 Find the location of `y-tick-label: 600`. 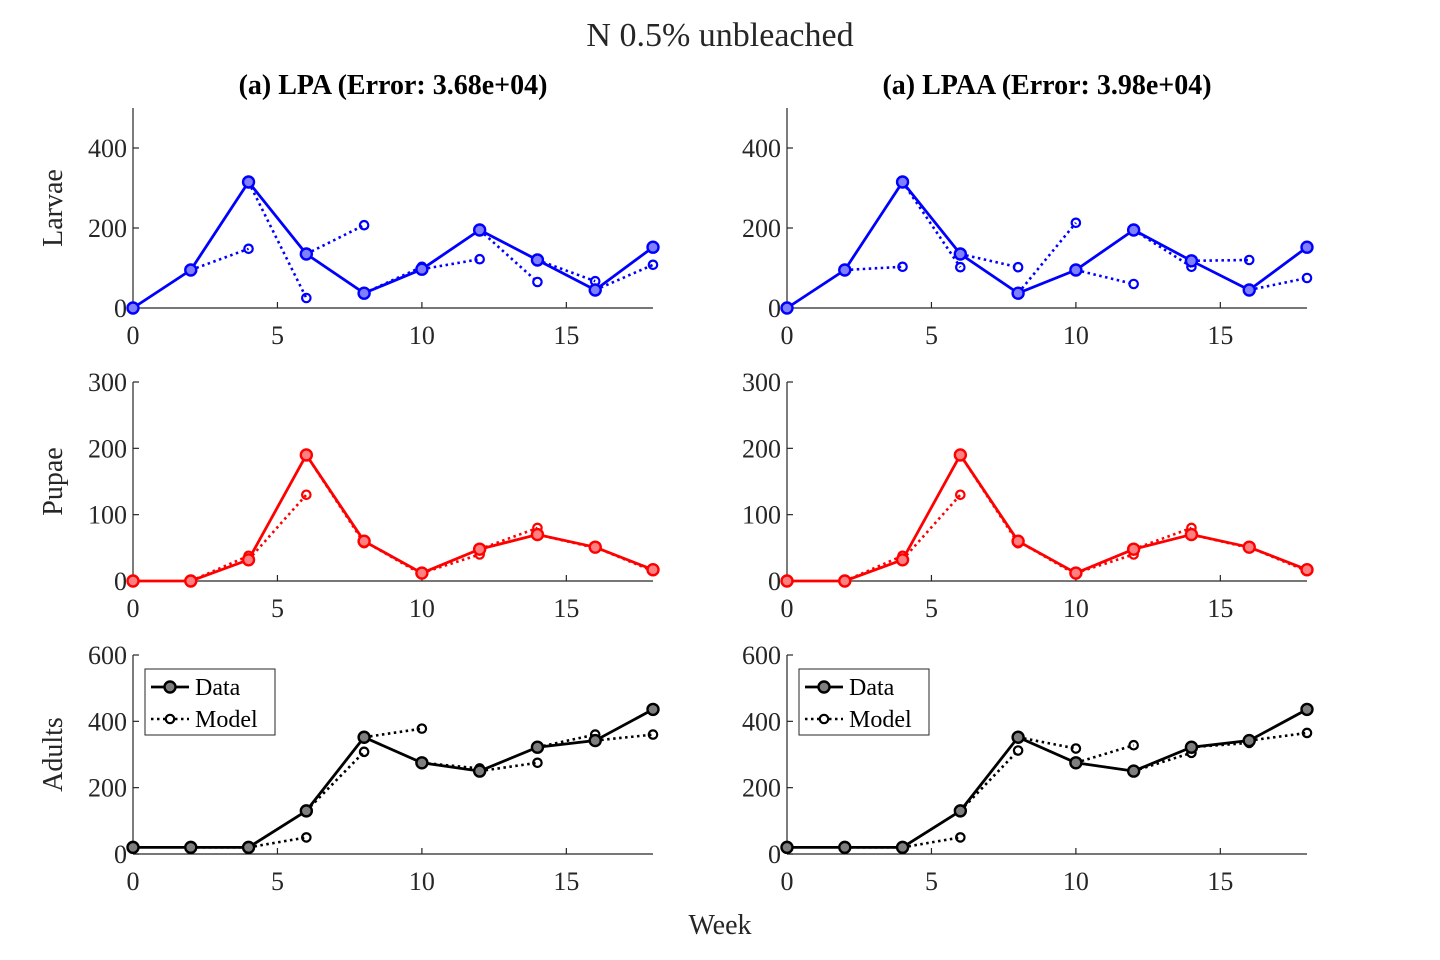

y-tick-label: 600 is located at coordinates (107, 655).